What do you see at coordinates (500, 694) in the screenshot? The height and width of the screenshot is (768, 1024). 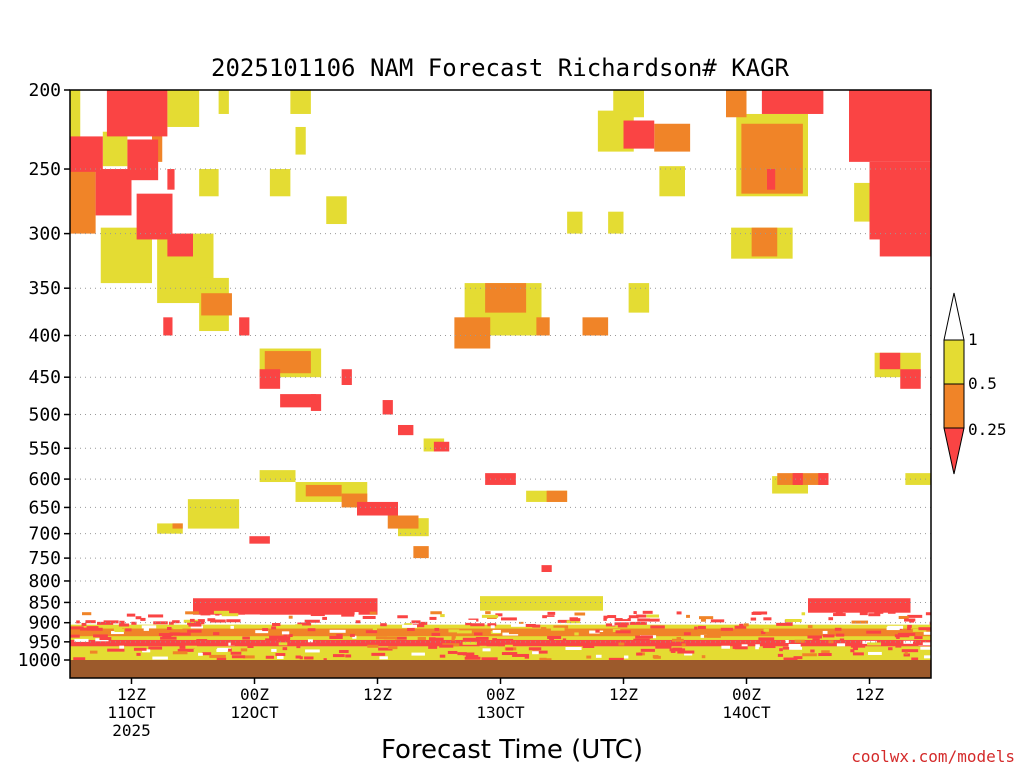 I see `x-tick-label: 00Z` at bounding box center [500, 694].